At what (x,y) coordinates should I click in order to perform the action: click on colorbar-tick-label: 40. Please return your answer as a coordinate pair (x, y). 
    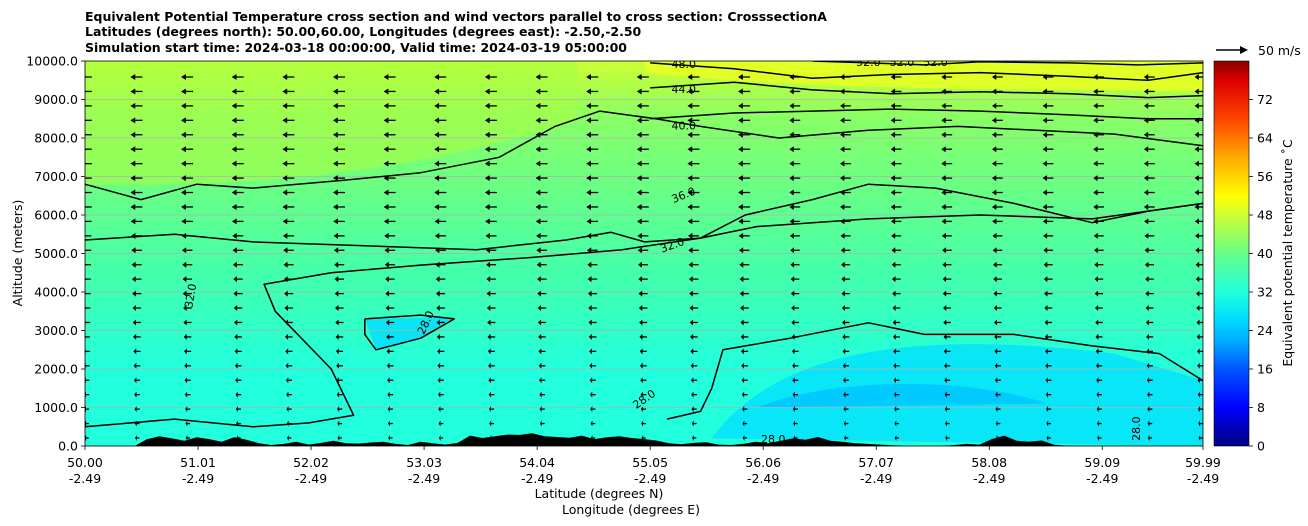
    Looking at the image, I should click on (1265, 253).